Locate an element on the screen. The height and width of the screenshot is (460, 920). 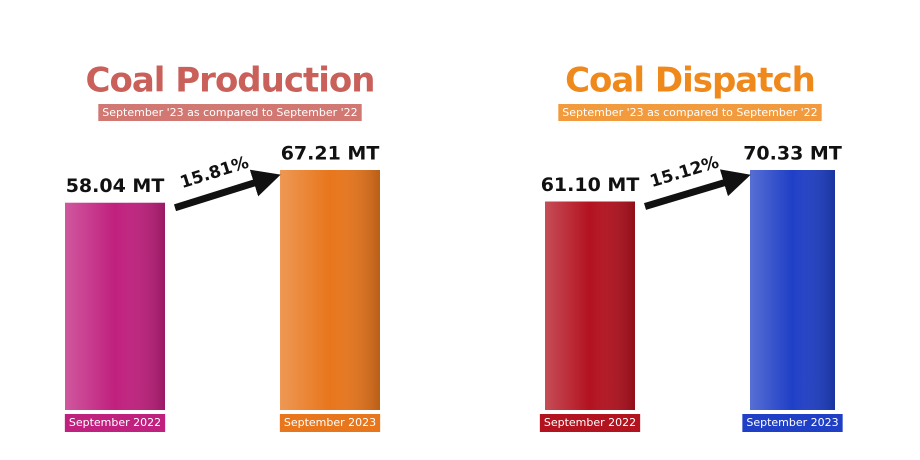
value-label: 61.10 MT is located at coordinates (590, 185).